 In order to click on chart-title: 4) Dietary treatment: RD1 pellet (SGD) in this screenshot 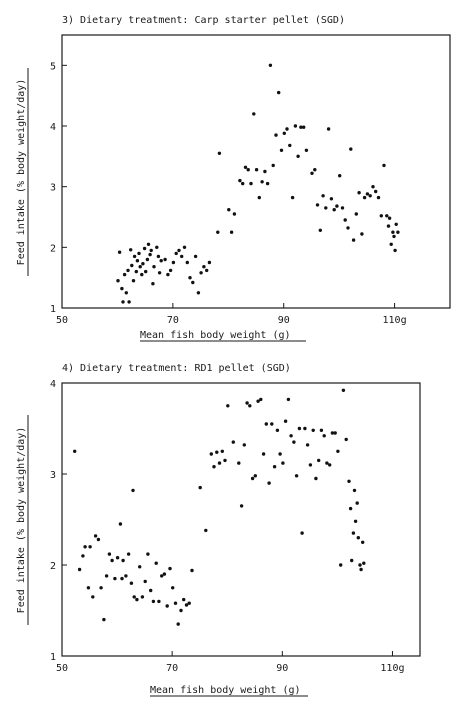, I will do `click(176, 368)`.